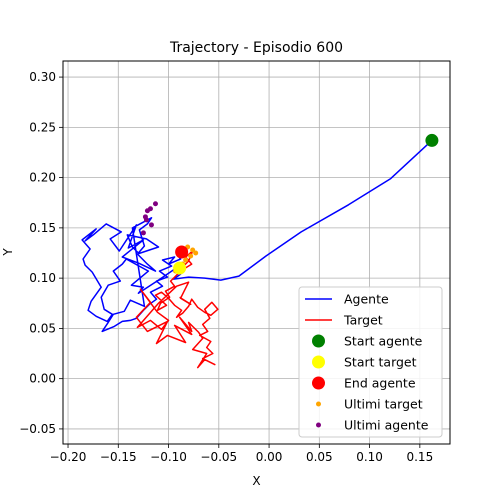 This screenshot has width=500, height=500. What do you see at coordinates (37, 429) in the screenshot?
I see `y-tick-label: −0.05` at bounding box center [37, 429].